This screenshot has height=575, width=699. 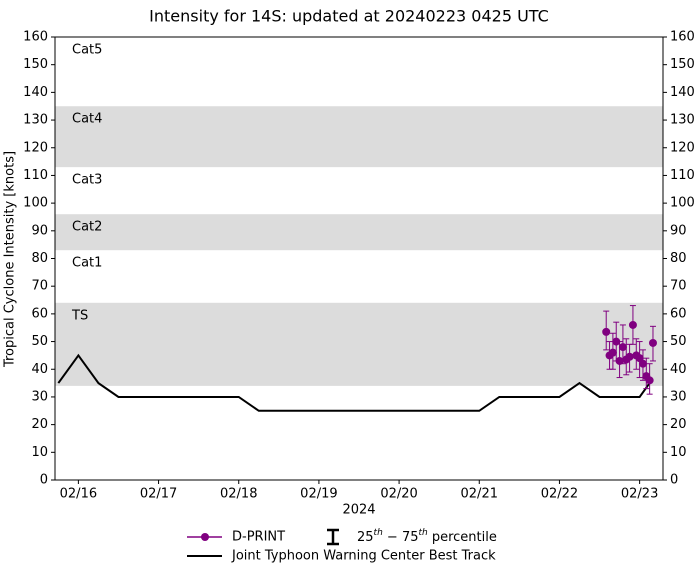 What do you see at coordinates (87, 263) in the screenshot?
I see `band-label: Cat1` at bounding box center [87, 263].